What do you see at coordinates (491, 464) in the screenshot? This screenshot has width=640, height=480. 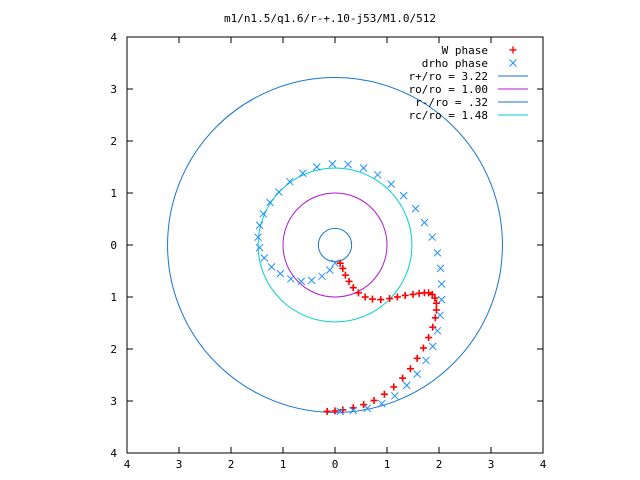 I see `x-tick-label: 3` at bounding box center [491, 464].